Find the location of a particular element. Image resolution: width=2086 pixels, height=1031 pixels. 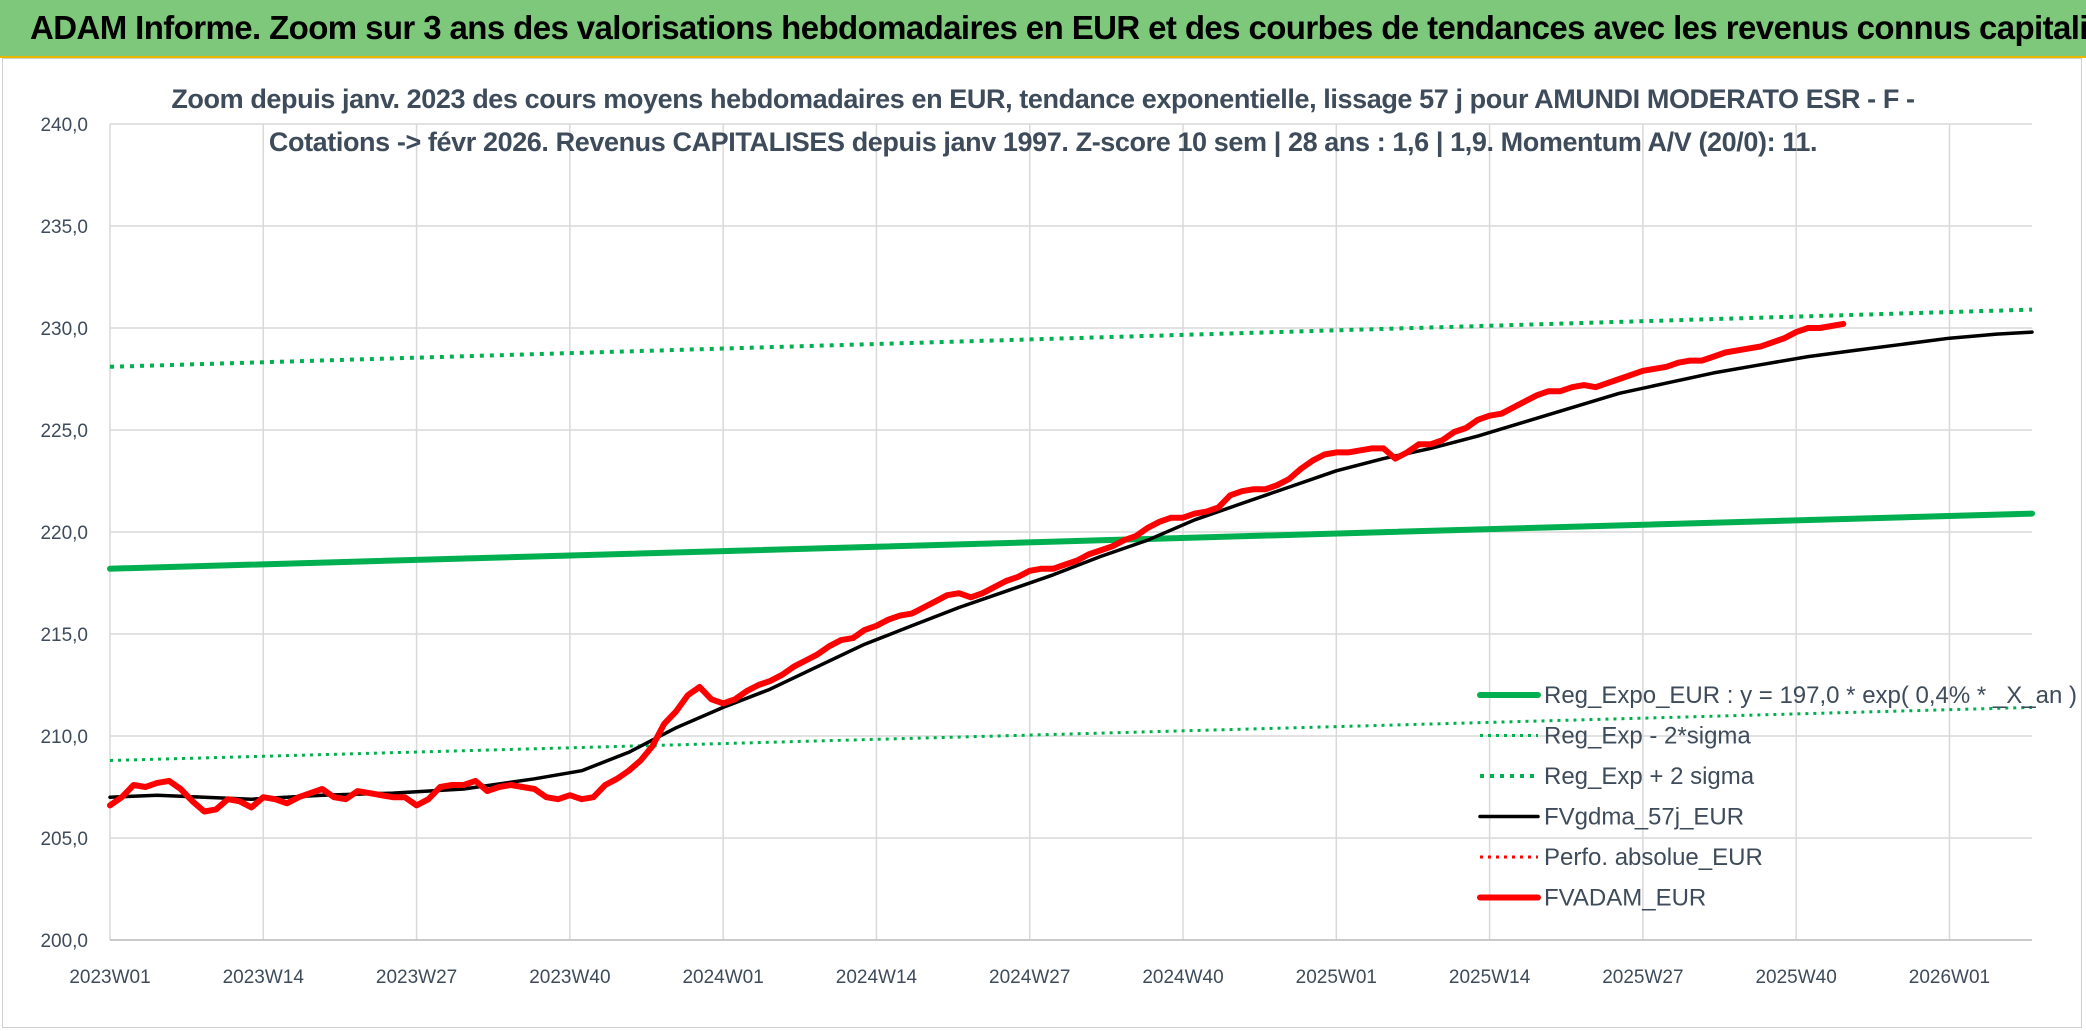

x-tick-label: 2026W01 is located at coordinates (1949, 977).